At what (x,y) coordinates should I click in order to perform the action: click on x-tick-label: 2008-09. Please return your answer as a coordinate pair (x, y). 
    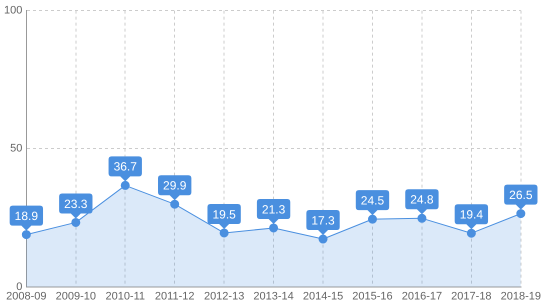
    Looking at the image, I should click on (26, 296).